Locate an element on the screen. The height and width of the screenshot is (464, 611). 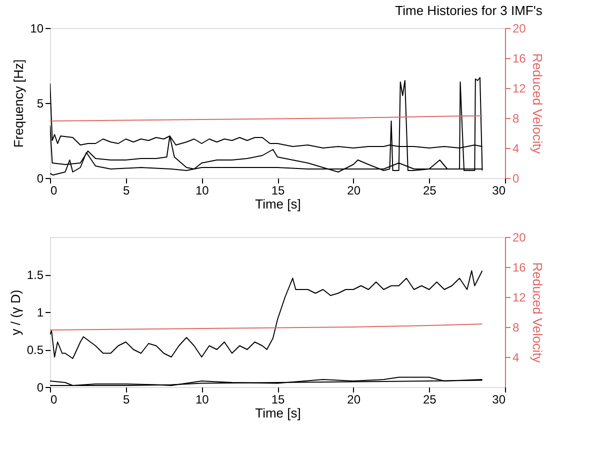
y-tick-label: 1.5 is located at coordinates (35, 275).